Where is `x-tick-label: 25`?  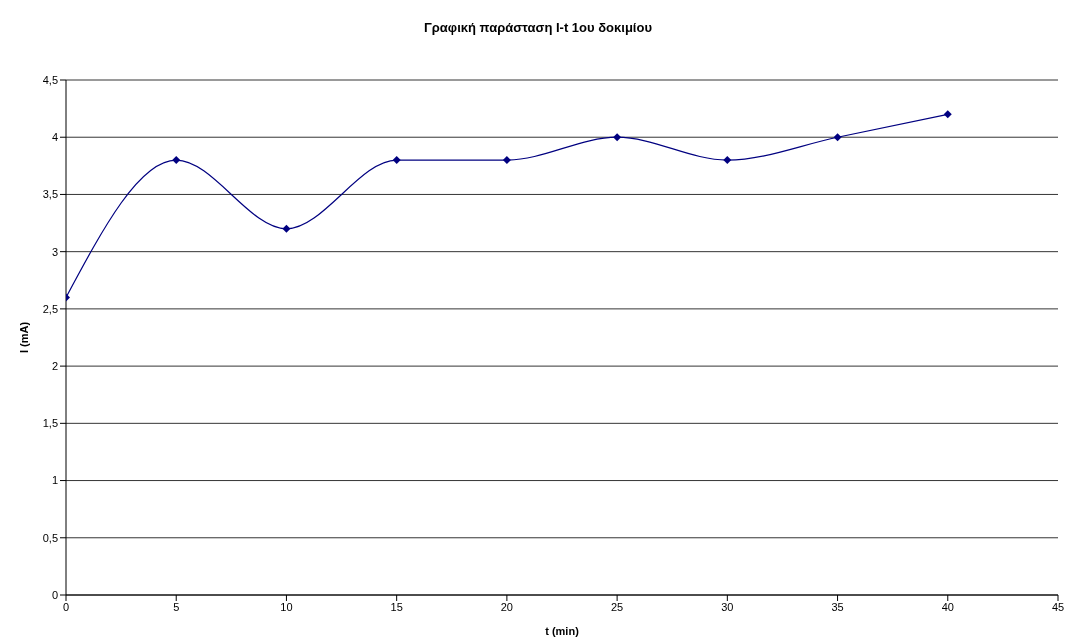 x-tick-label: 25 is located at coordinates (617, 606).